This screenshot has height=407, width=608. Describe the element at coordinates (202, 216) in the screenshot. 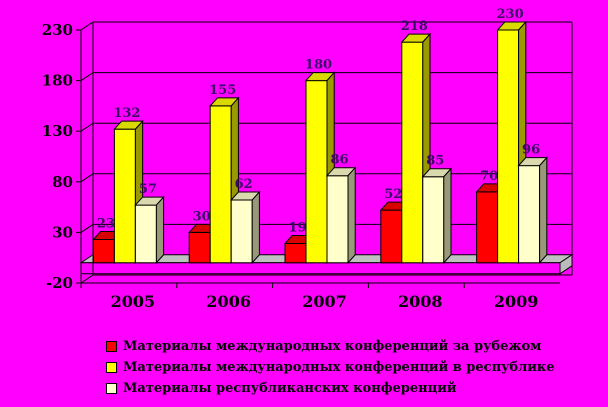

I see `data-label: 30` at that location.